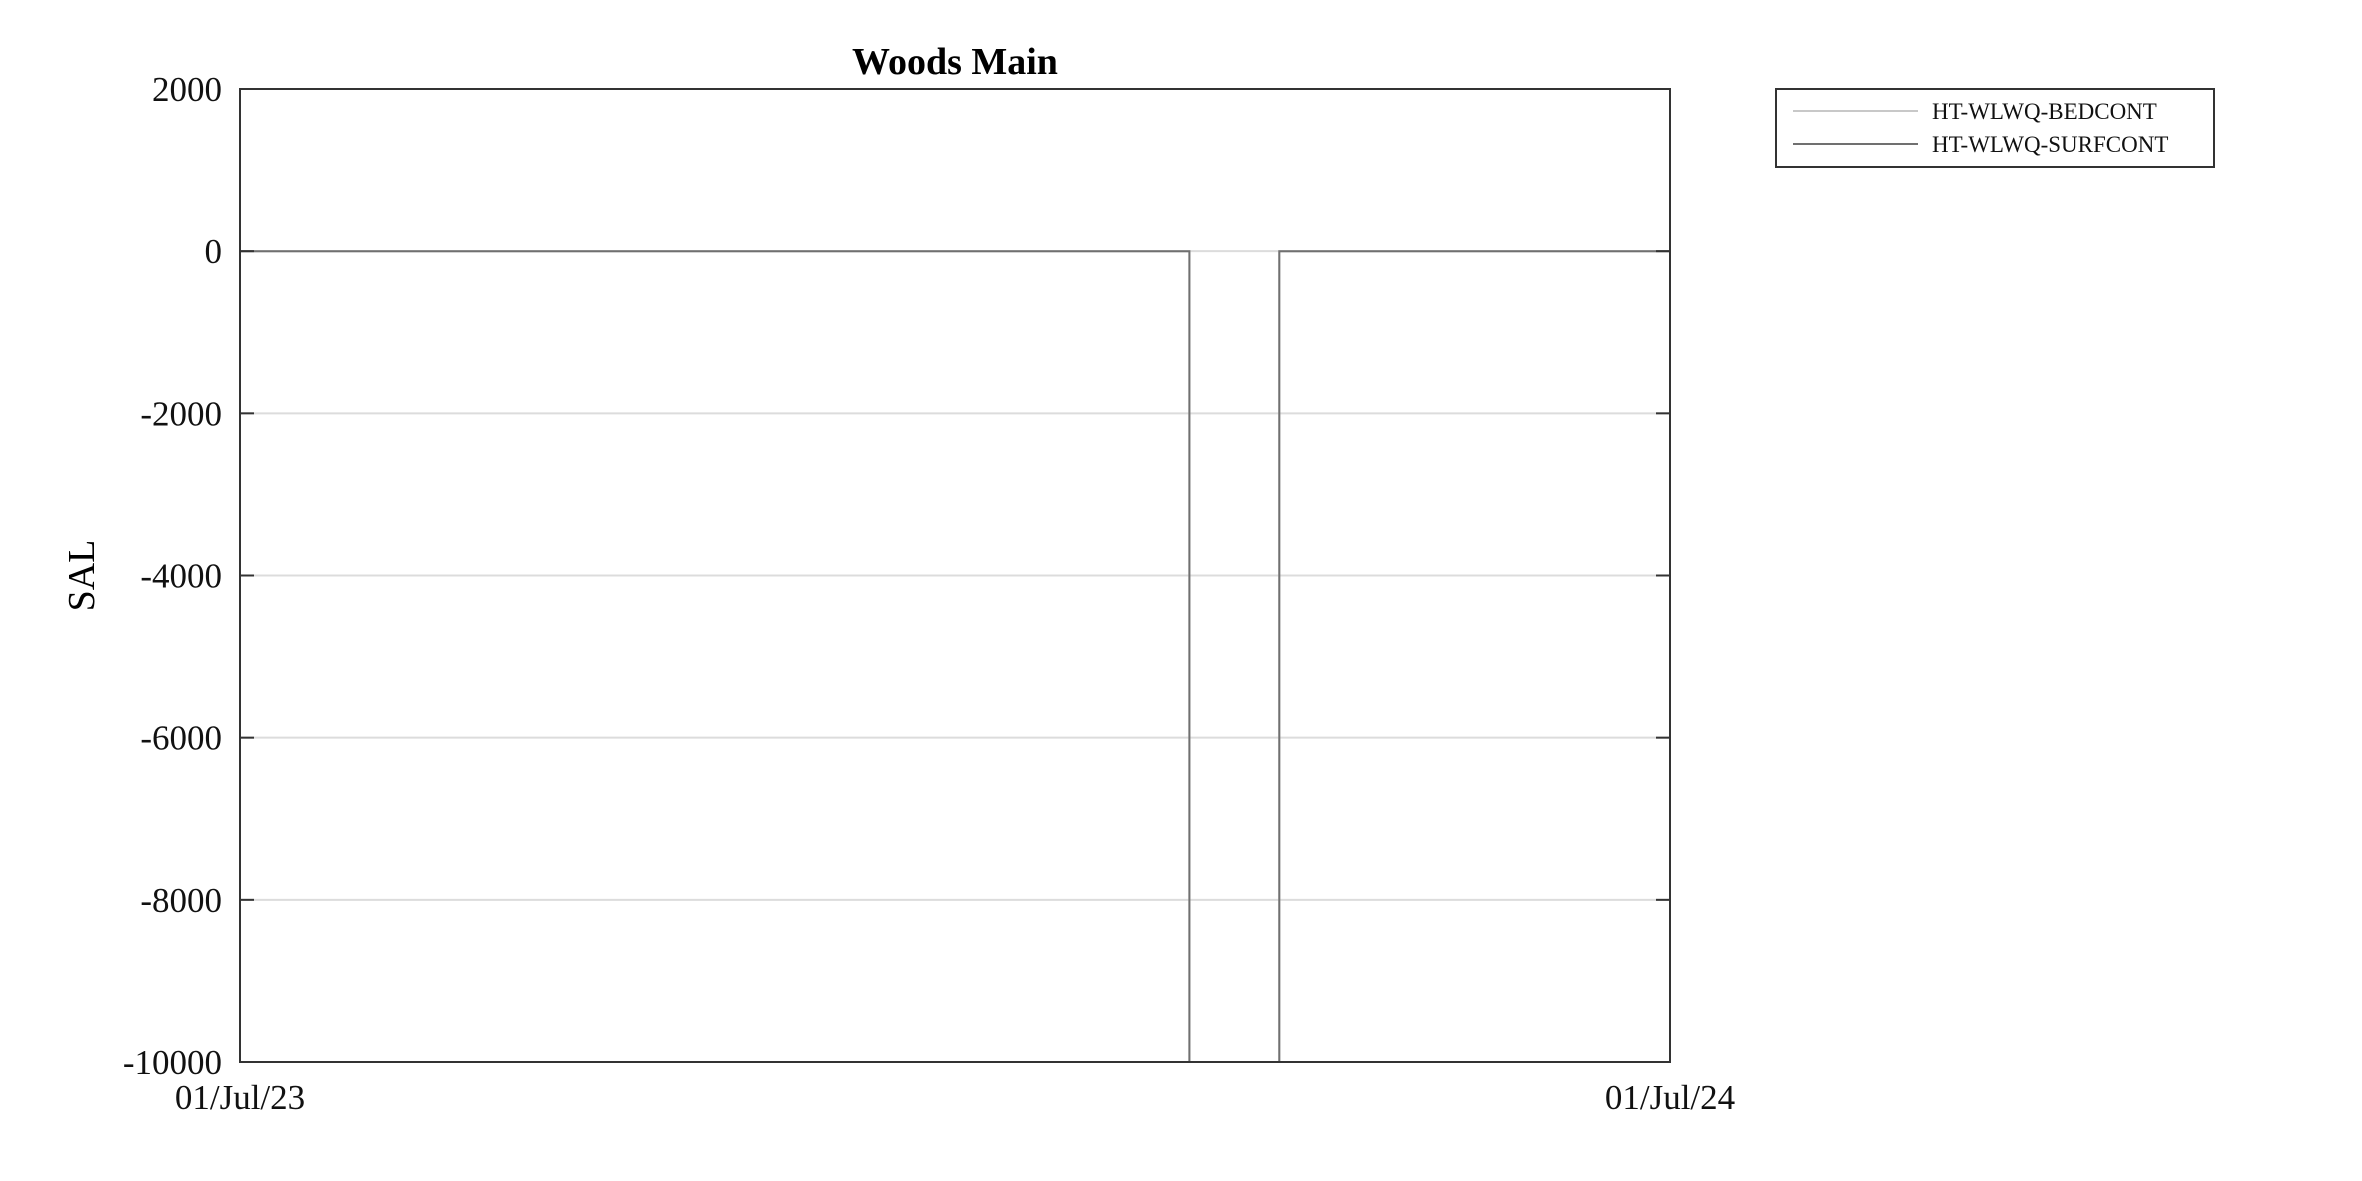  I want to click on legend-box, so click(1995, 128).